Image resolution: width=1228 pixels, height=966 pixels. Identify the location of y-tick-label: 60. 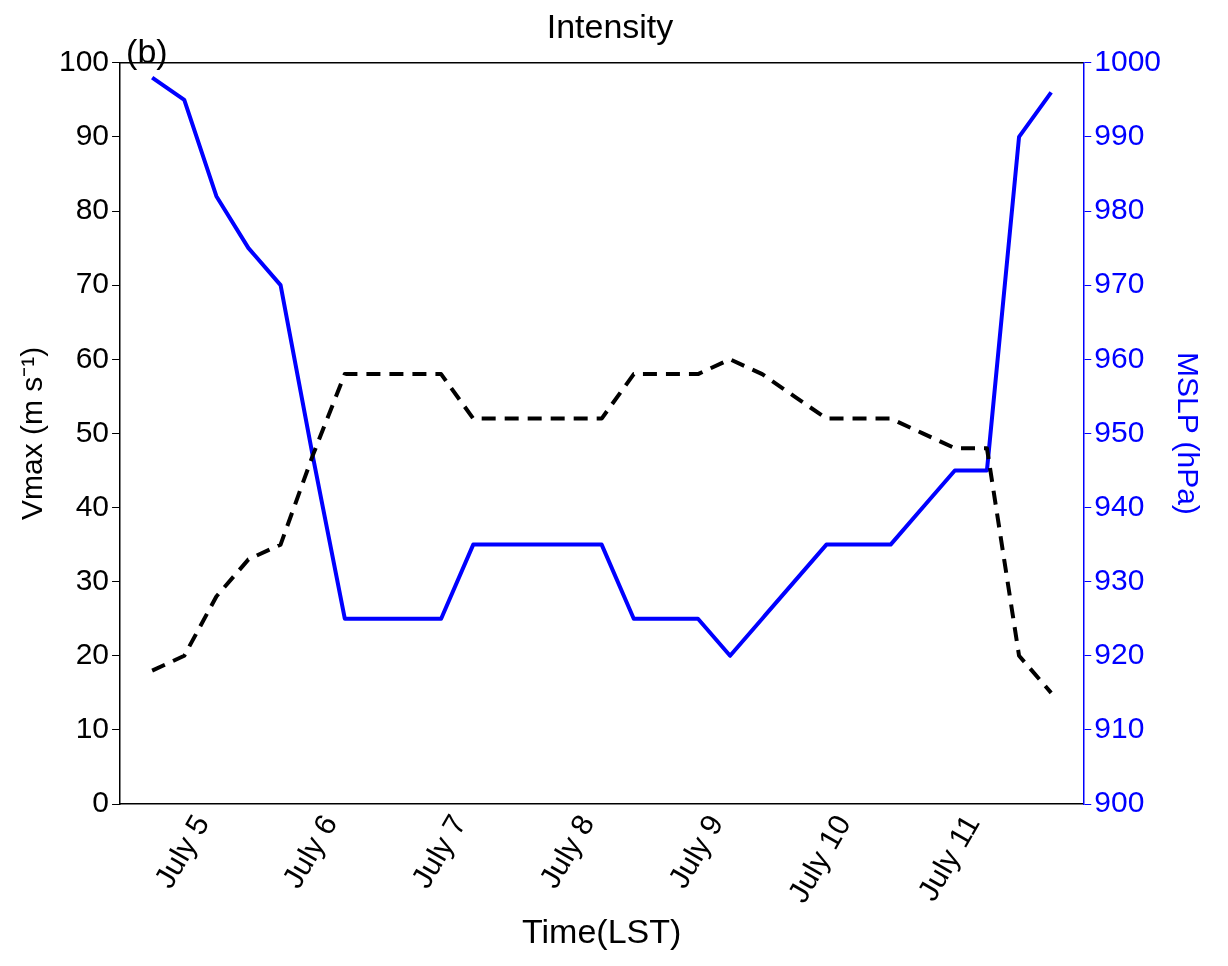
(92, 357).